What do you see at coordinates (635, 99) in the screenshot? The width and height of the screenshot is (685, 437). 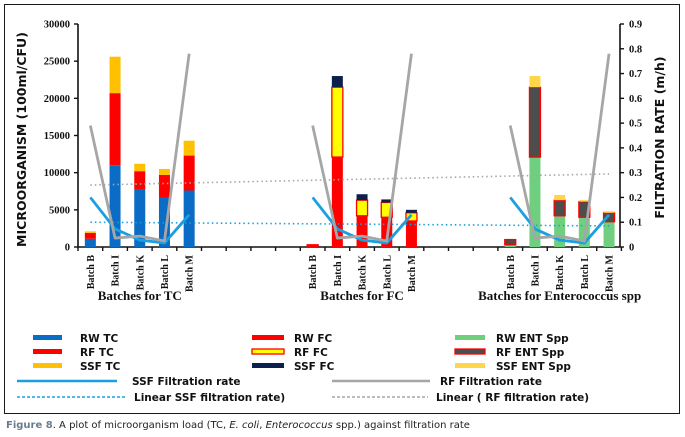 I see `y-right-tick-label: 0.6` at bounding box center [635, 99].